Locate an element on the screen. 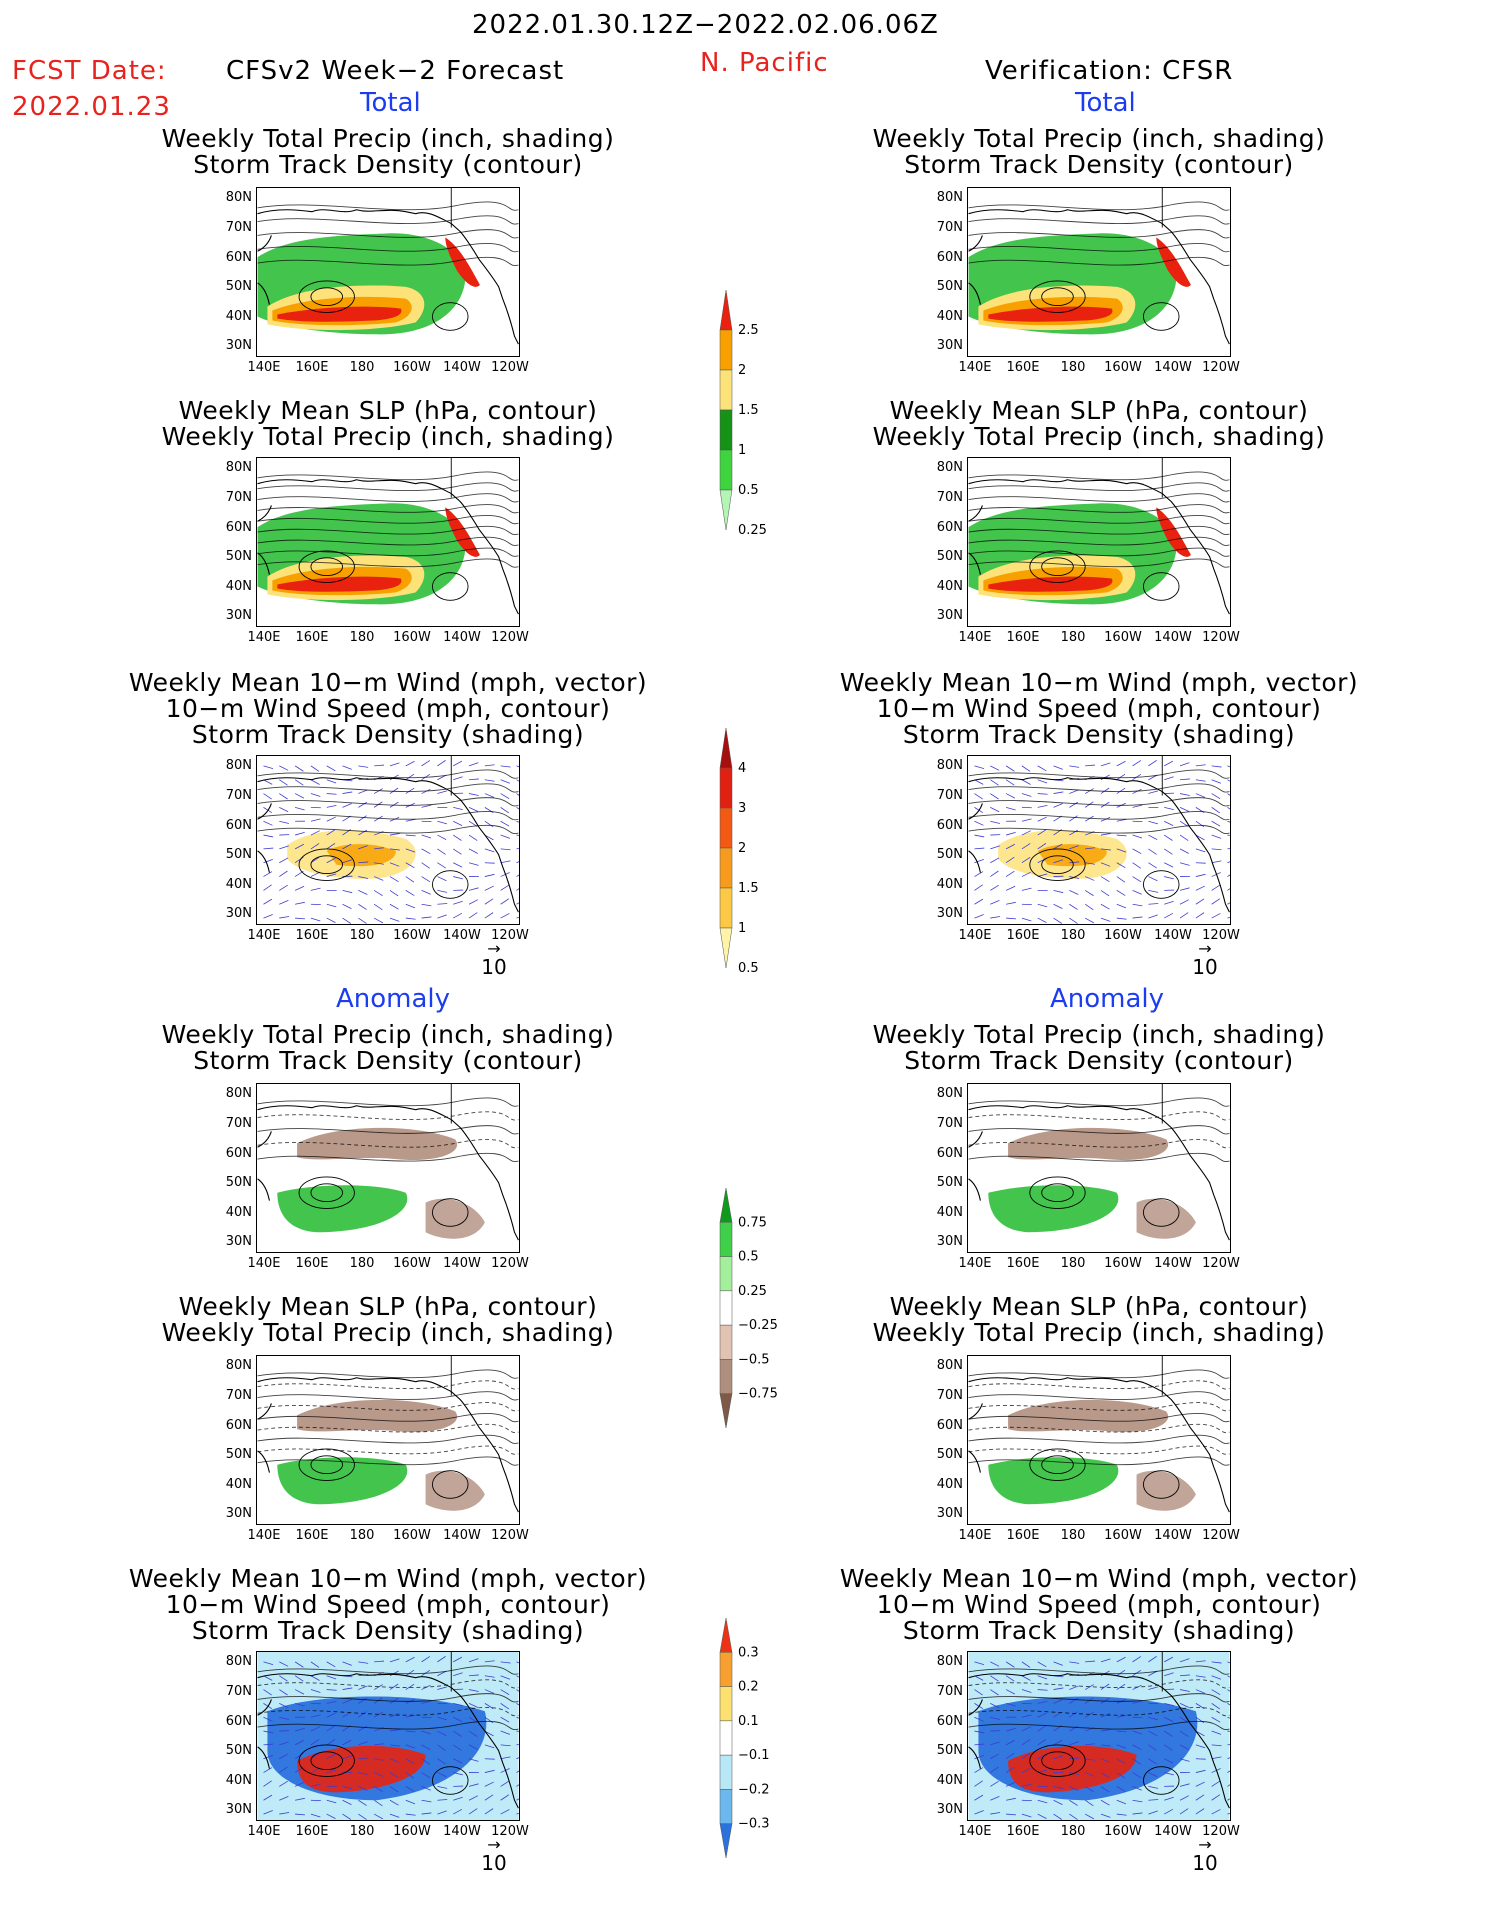 The height and width of the screenshot is (1925, 1487). colorbar-label: 1.5 is located at coordinates (748, 888).